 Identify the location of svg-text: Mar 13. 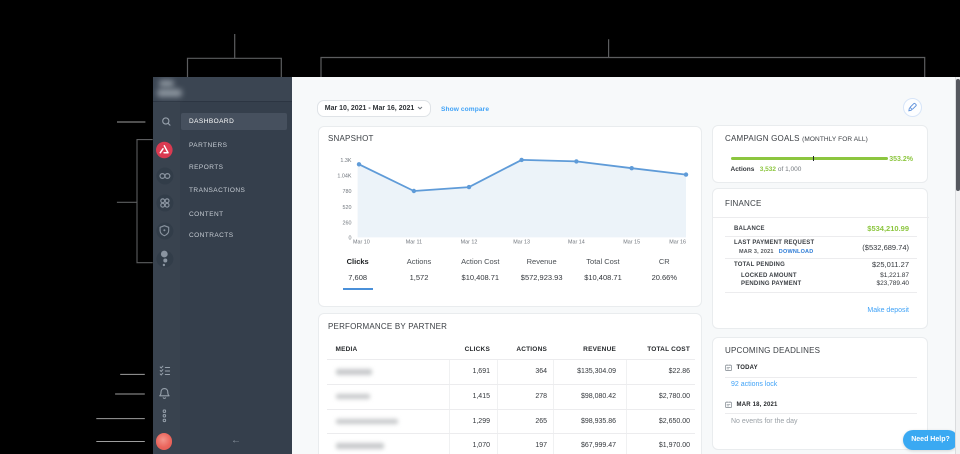
(521, 243).